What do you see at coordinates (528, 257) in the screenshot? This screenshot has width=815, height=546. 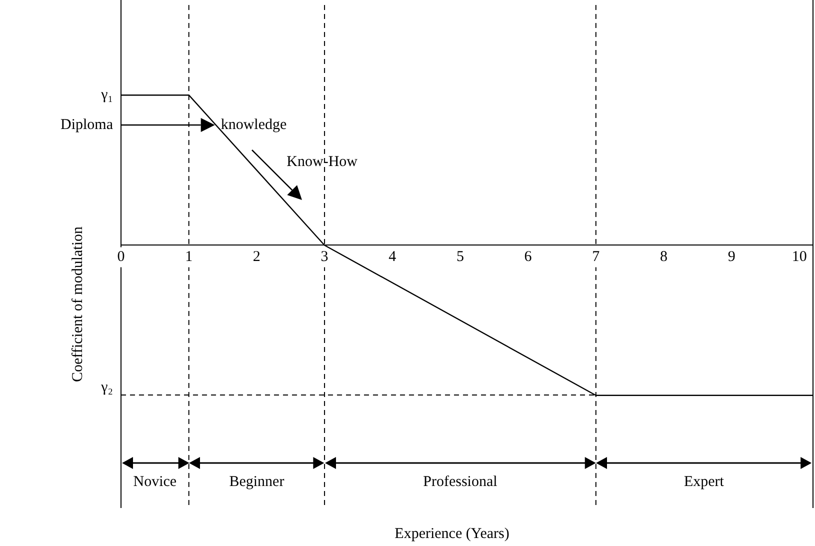 I see `x-tick-label: 6` at bounding box center [528, 257].